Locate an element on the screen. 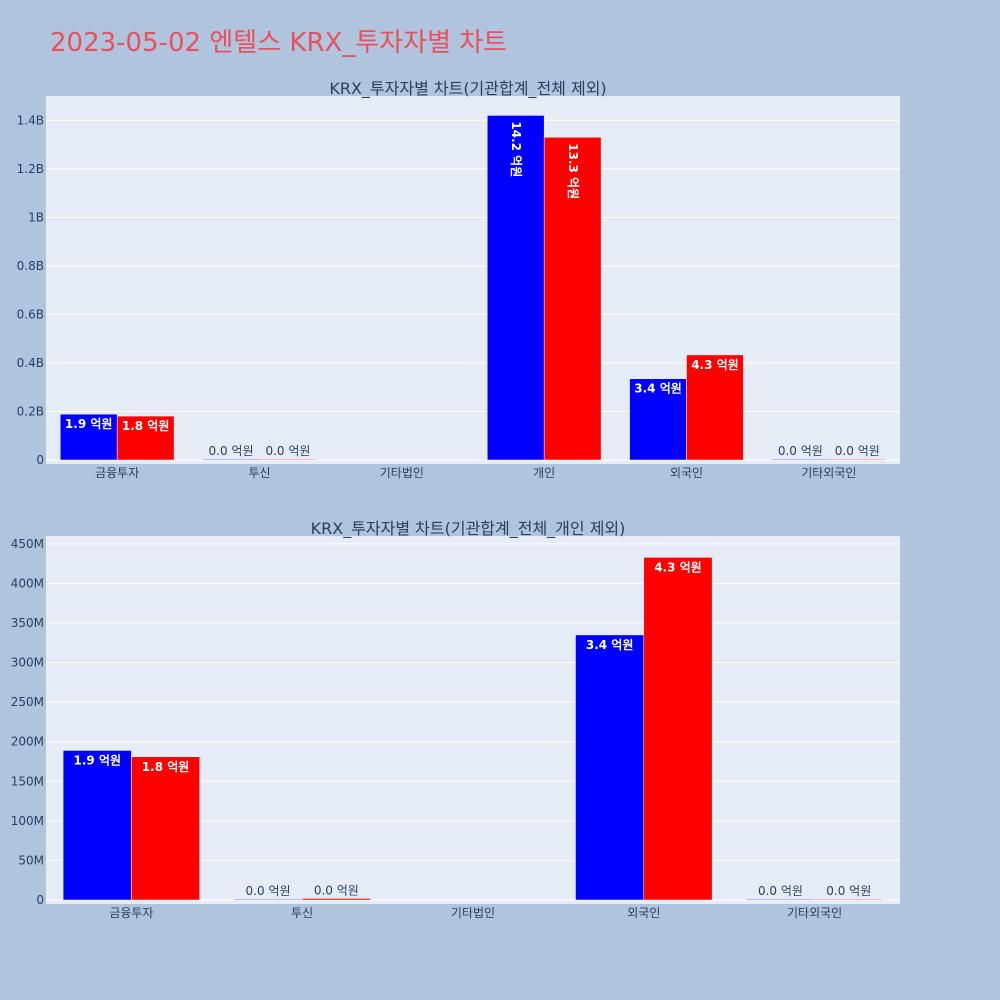 This screenshot has height=1000, width=1000. y-tick-label: 450M is located at coordinates (27, 544).